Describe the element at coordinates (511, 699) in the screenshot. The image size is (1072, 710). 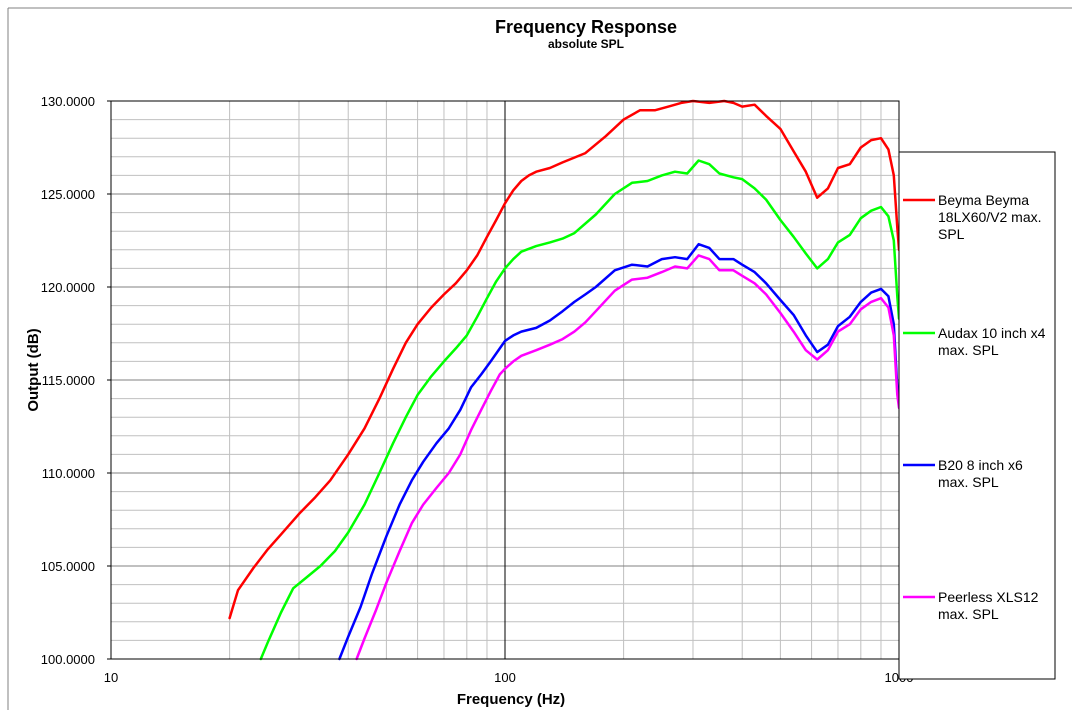
I see `x-axis-title: Frequency (Hz)` at that location.